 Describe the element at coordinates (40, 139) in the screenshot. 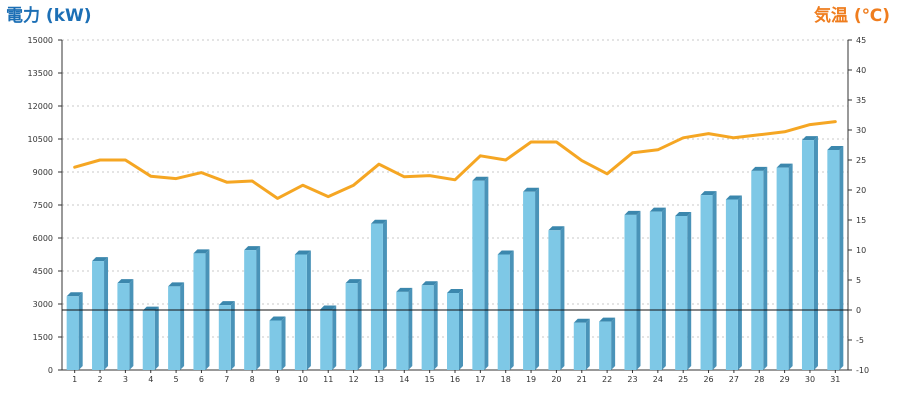

I see `left-tick-label: 10500` at that location.